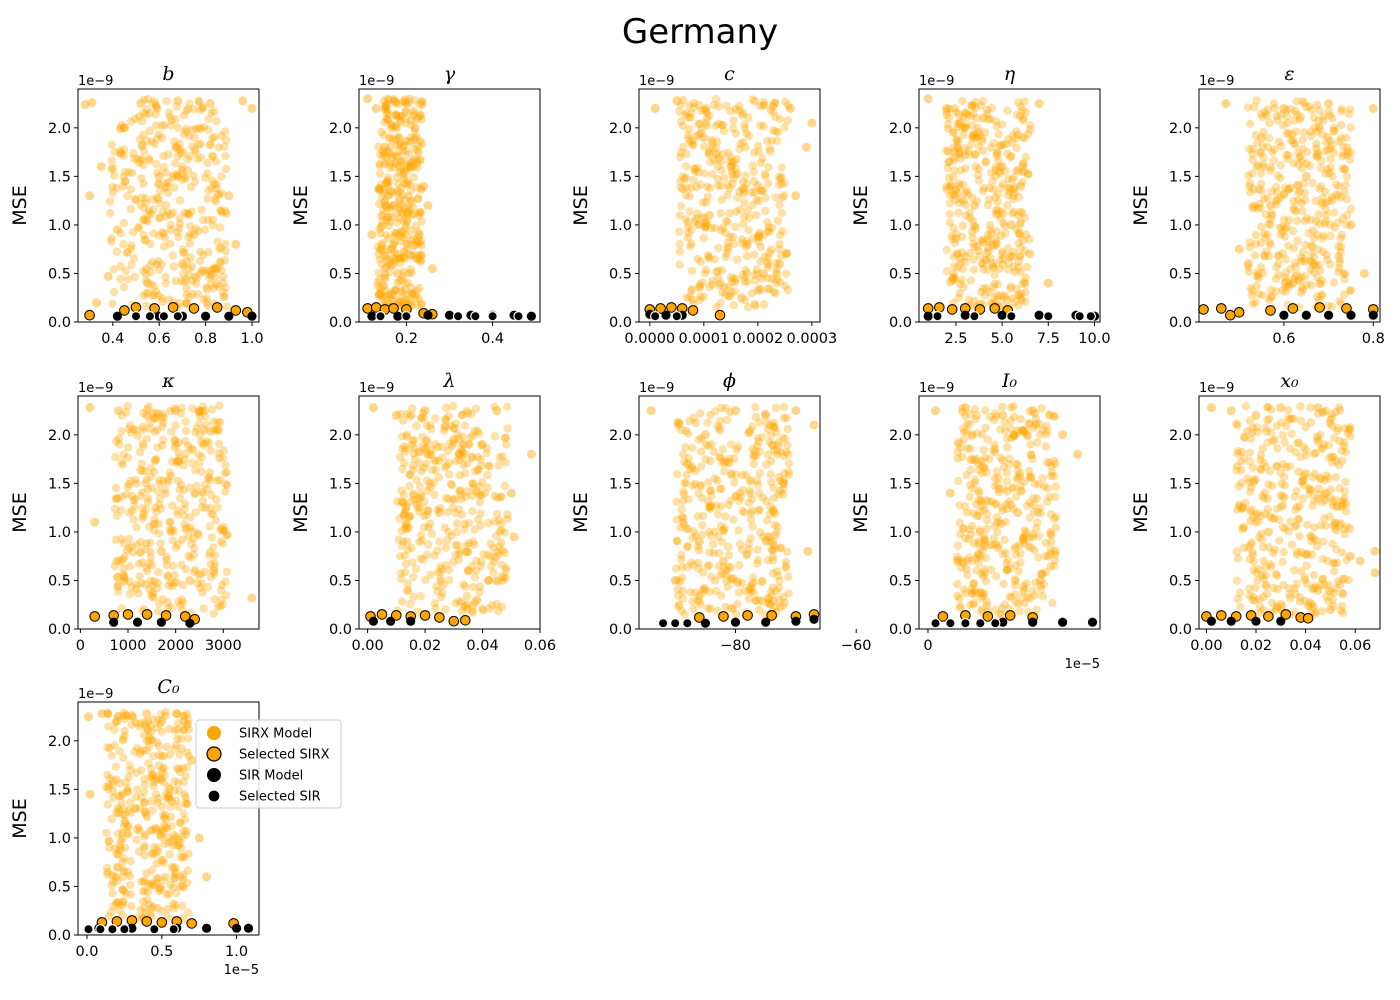  Describe the element at coordinates (649, 339) in the screenshot. I see `x-tick-label: 0.0000` at that location.